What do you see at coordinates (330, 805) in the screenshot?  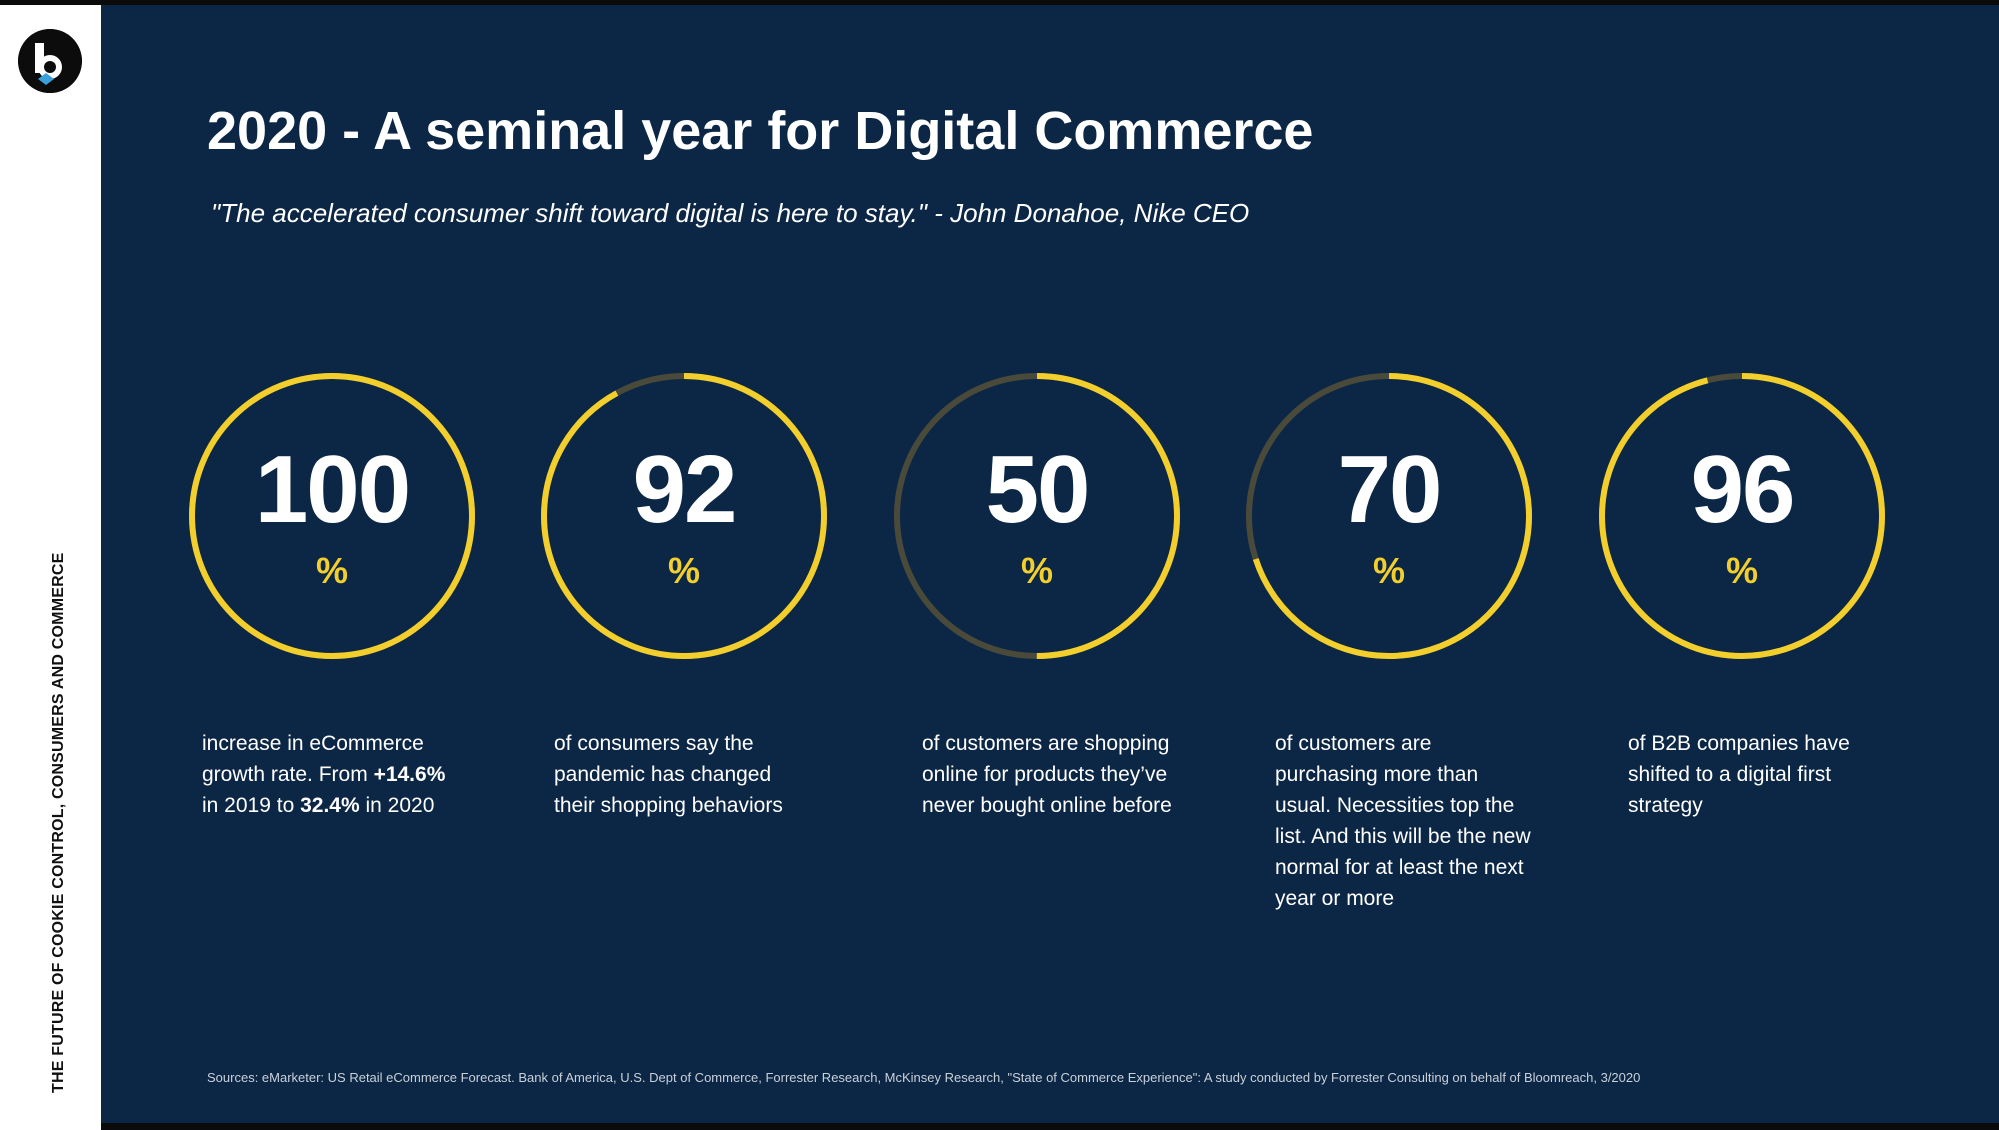 I see `desc-highlight: 32.4%` at bounding box center [330, 805].